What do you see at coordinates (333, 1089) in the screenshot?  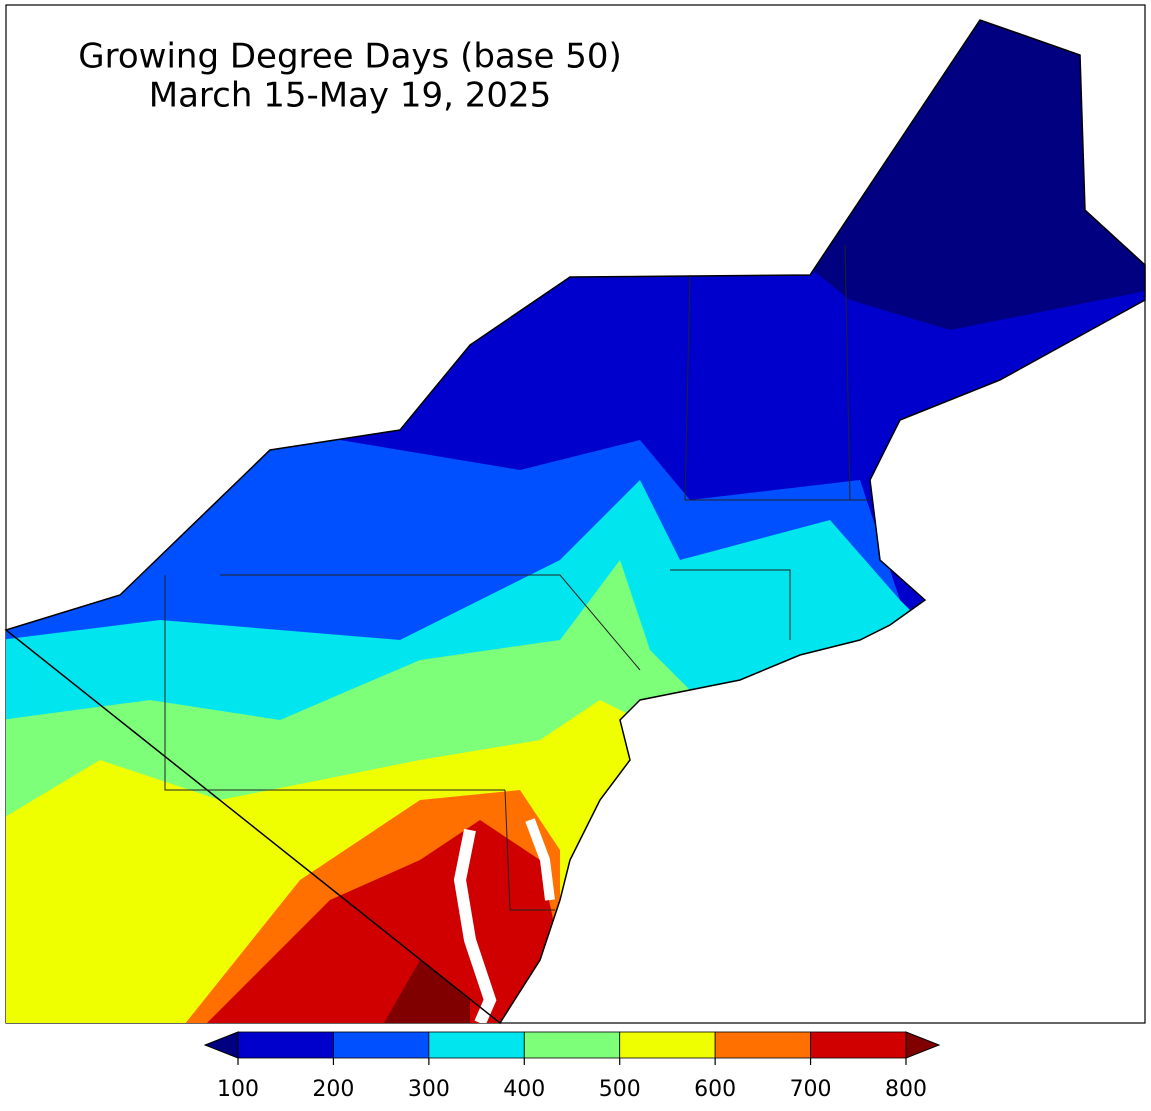 I see `colorbar-tick-label: 200` at bounding box center [333, 1089].